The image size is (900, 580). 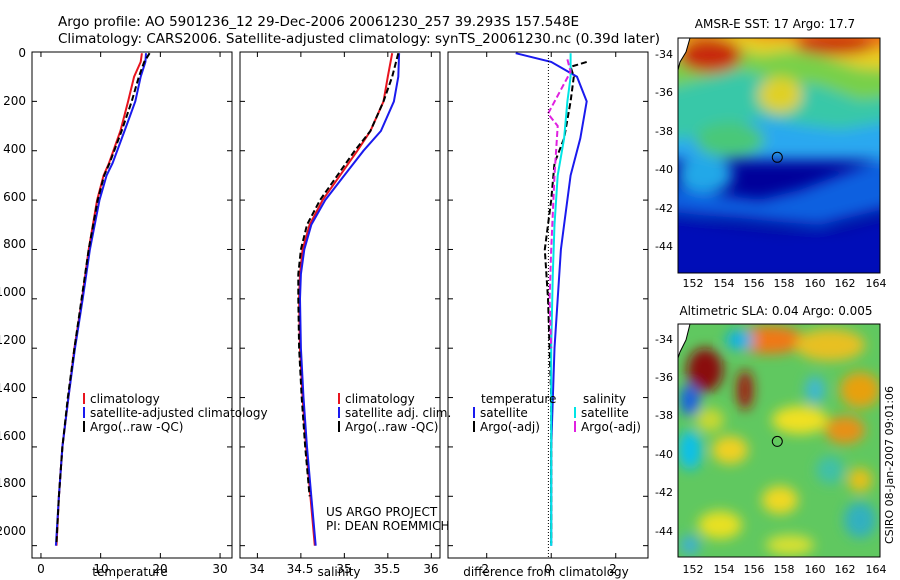 I want to click on series-line-salinity-argo-adj, so click(x=559, y=204).